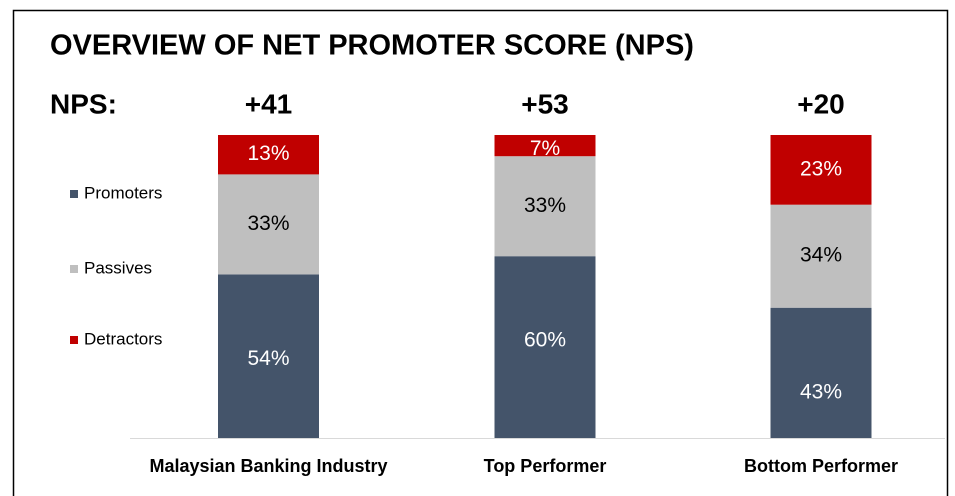 Image resolution: width=955 pixels, height=496 pixels. I want to click on x-tick-label: Bottom Performer, so click(821, 466).